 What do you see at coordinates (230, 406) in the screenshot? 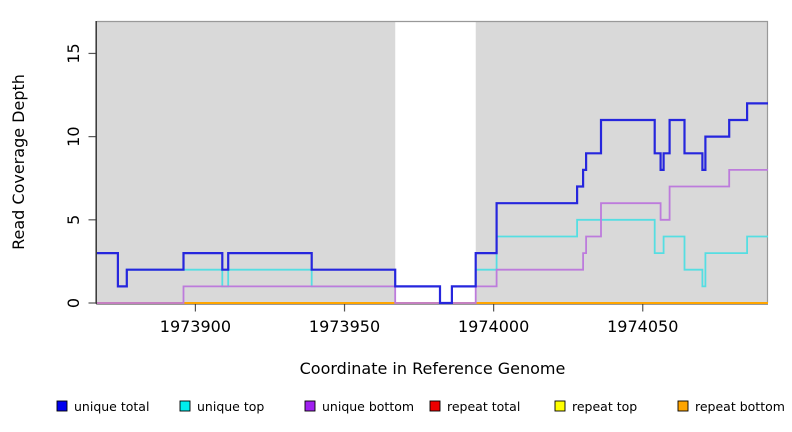
I see `legend-label: unique top` at bounding box center [230, 406].